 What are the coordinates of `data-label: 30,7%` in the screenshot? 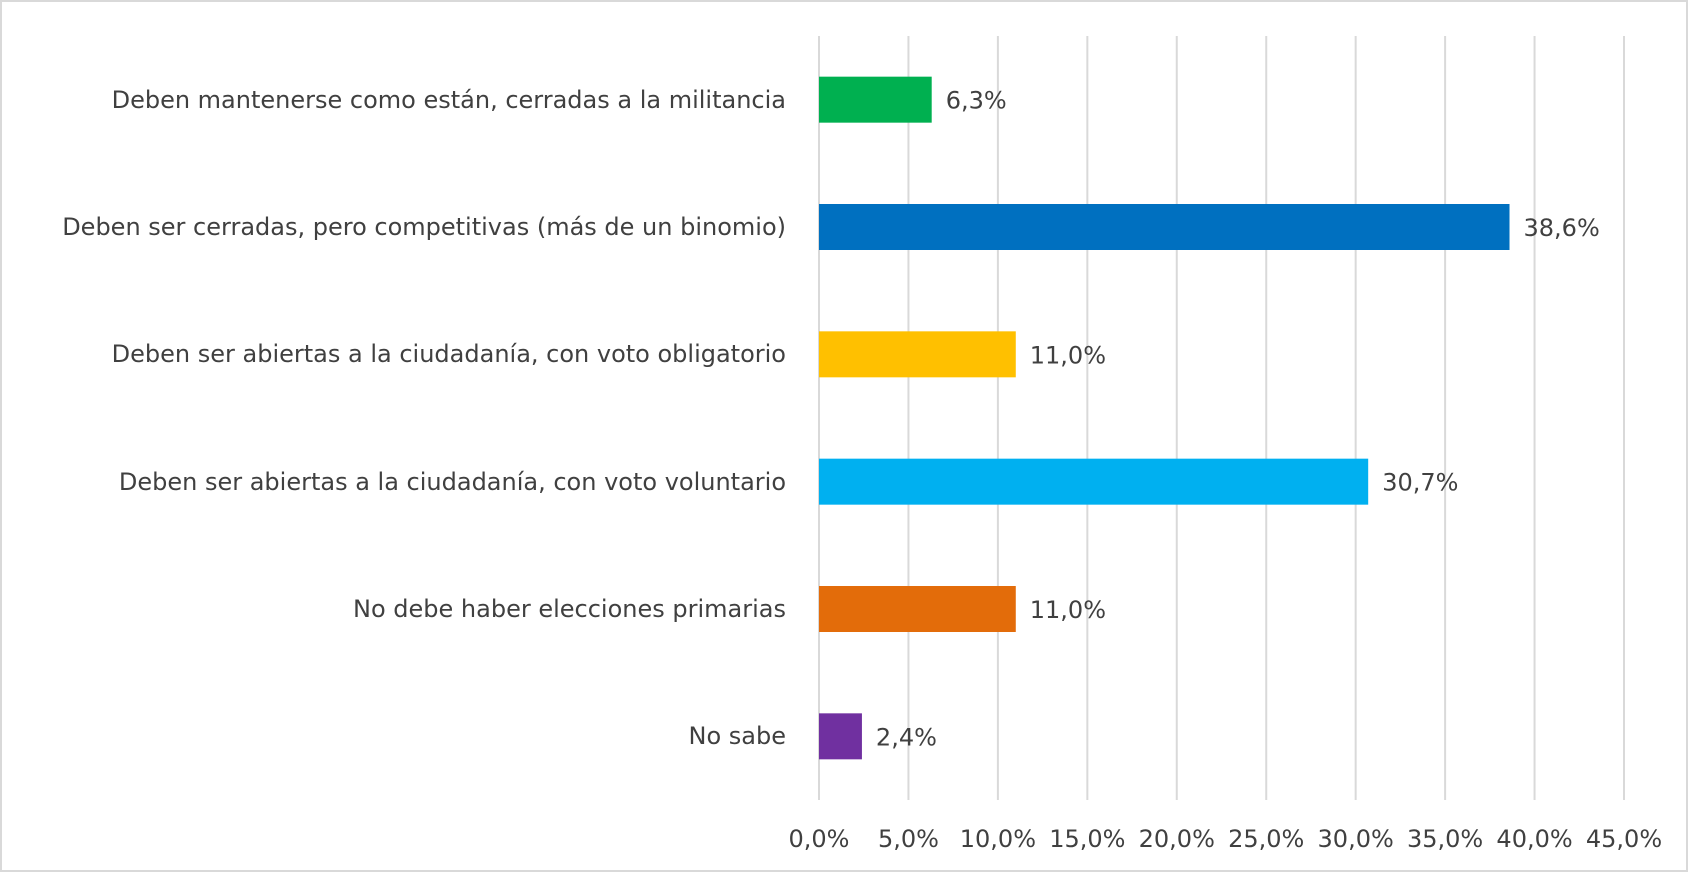 It's located at (1420, 483).